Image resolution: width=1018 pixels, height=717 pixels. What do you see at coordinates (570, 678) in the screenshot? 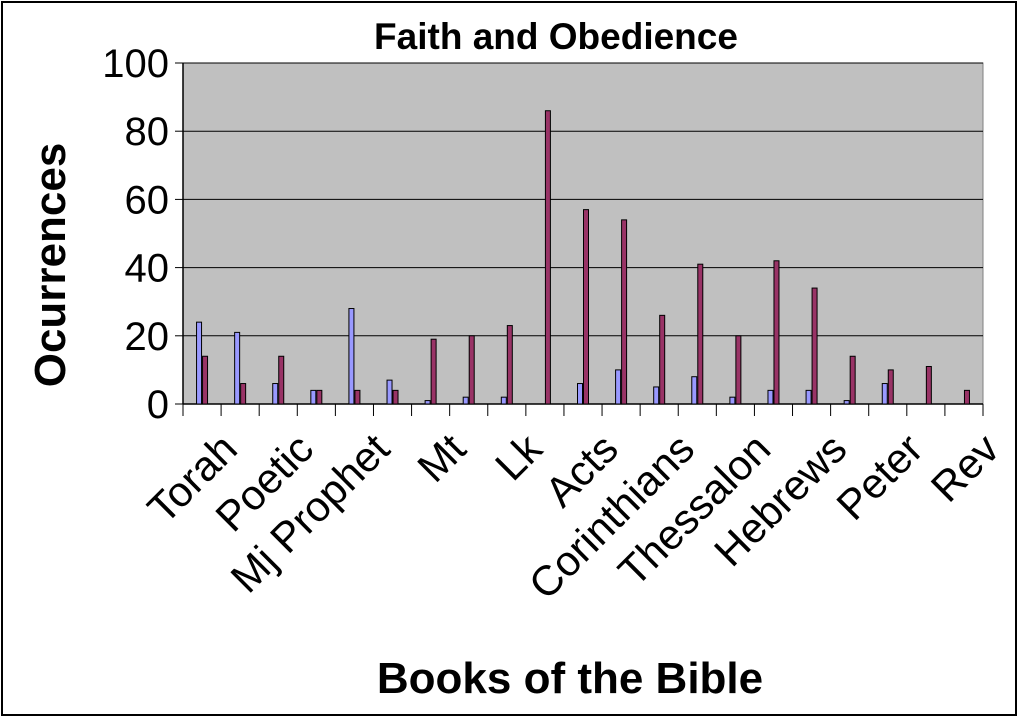
I see `x-axis-title: Books of the Bible` at bounding box center [570, 678].